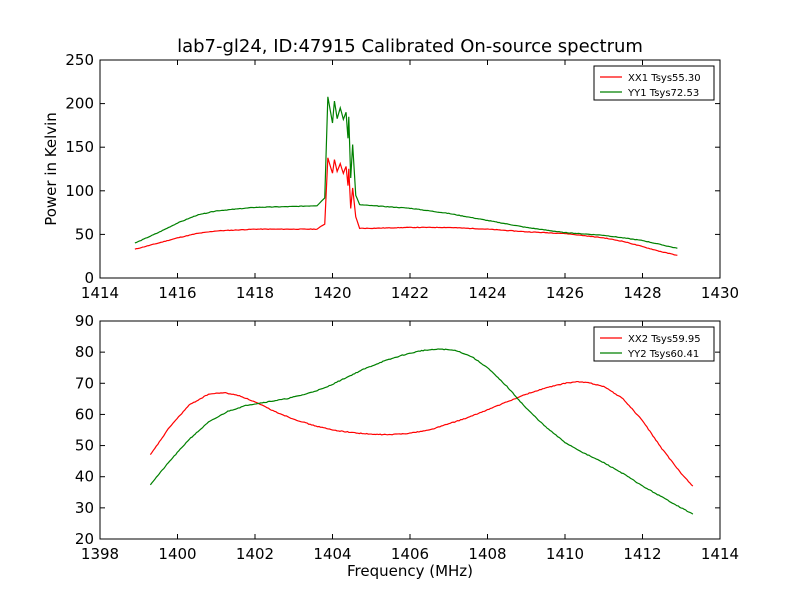  Describe the element at coordinates (410, 571) in the screenshot. I see `x-axis-label: Frequency (MHz)` at that location.